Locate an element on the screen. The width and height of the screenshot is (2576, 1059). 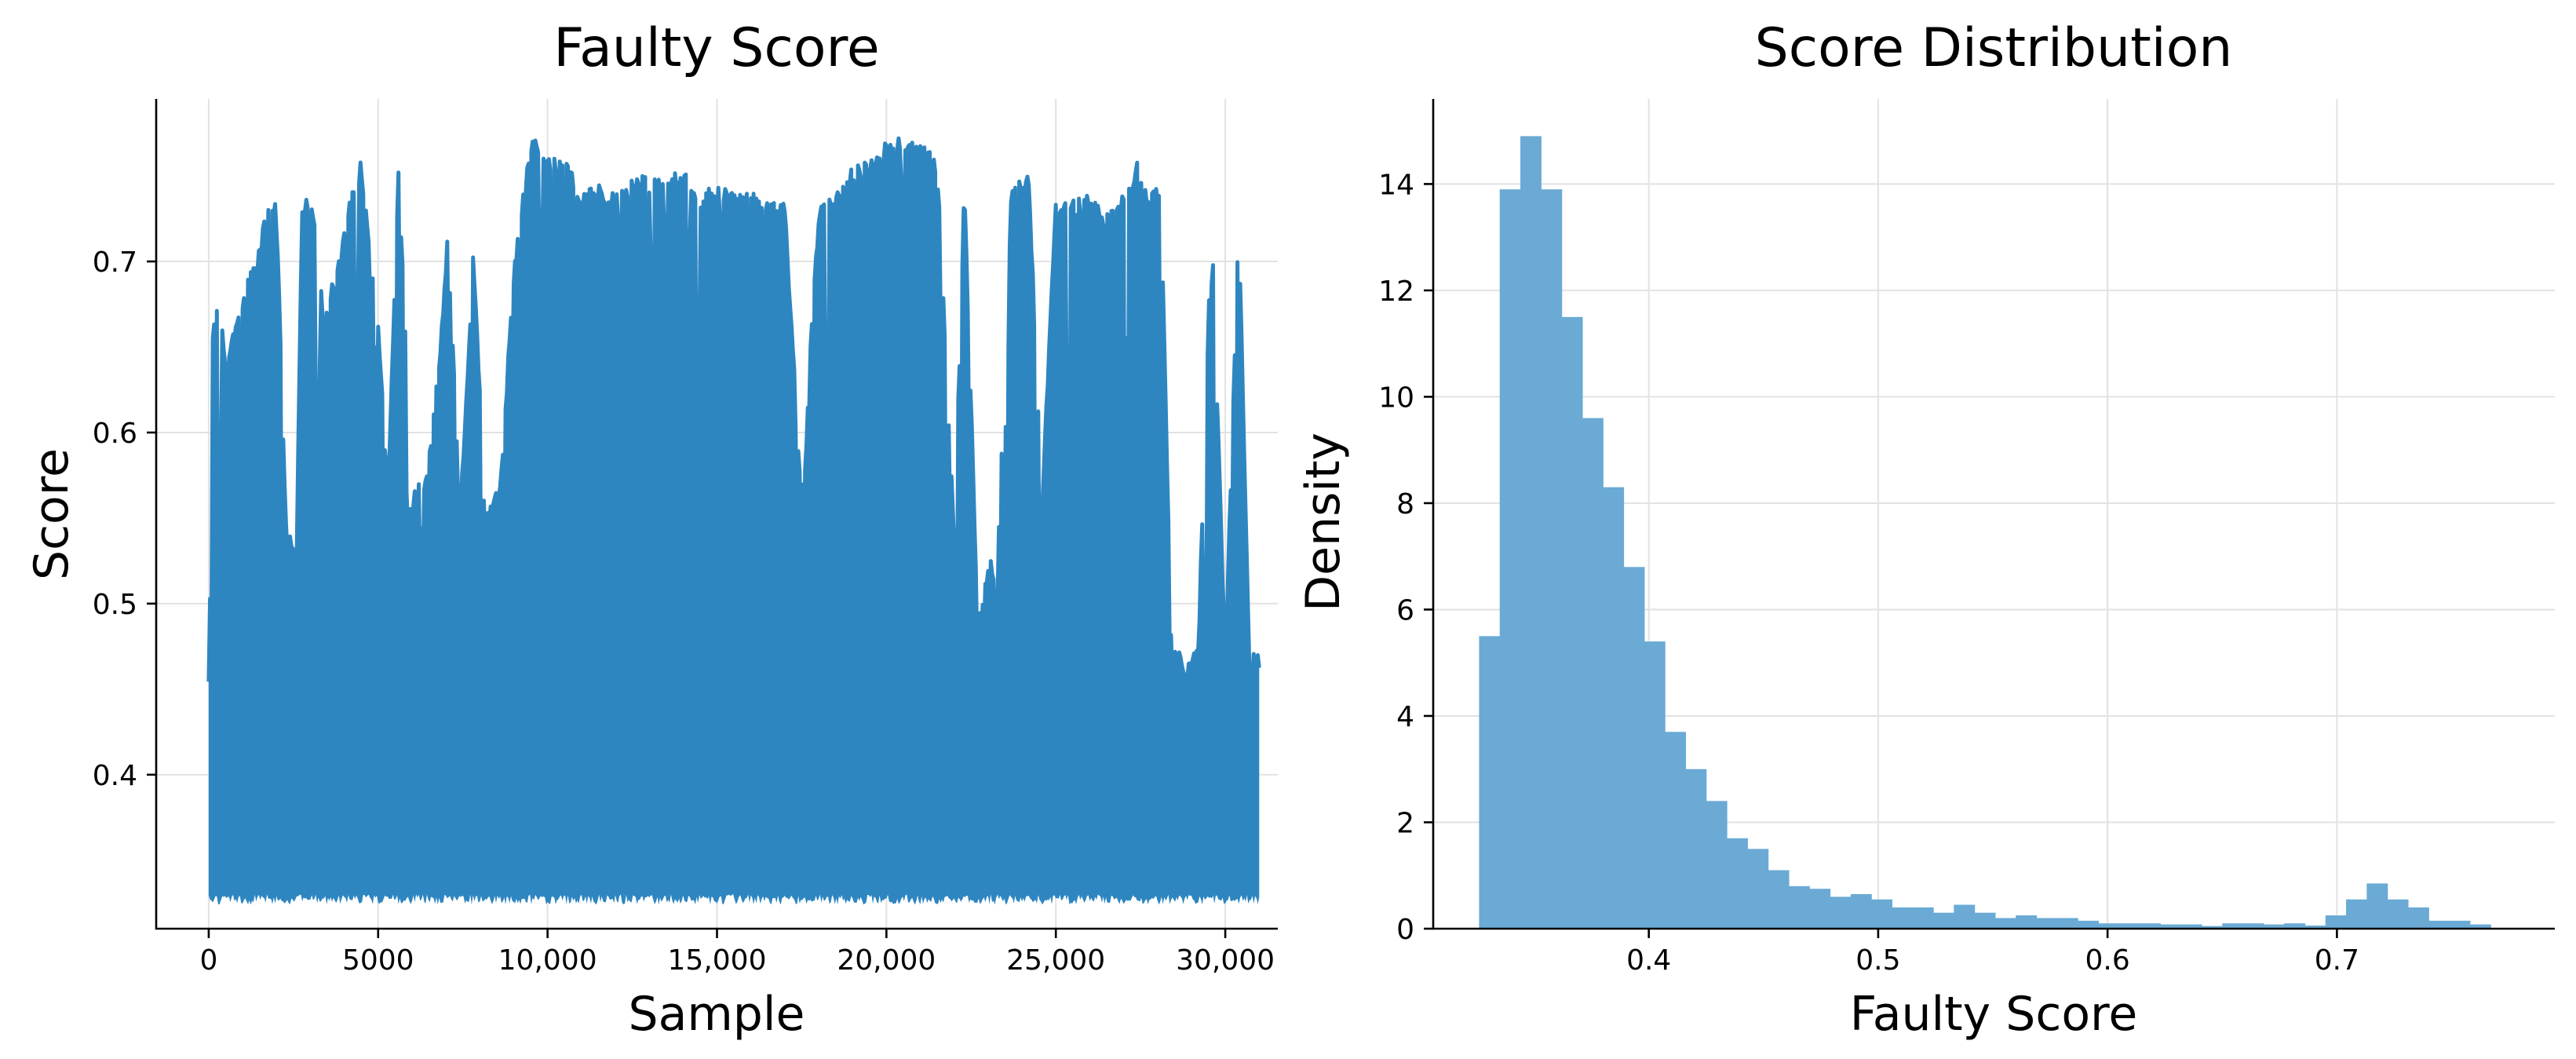
left-y-tick-label: 0.7 is located at coordinates (115, 262).